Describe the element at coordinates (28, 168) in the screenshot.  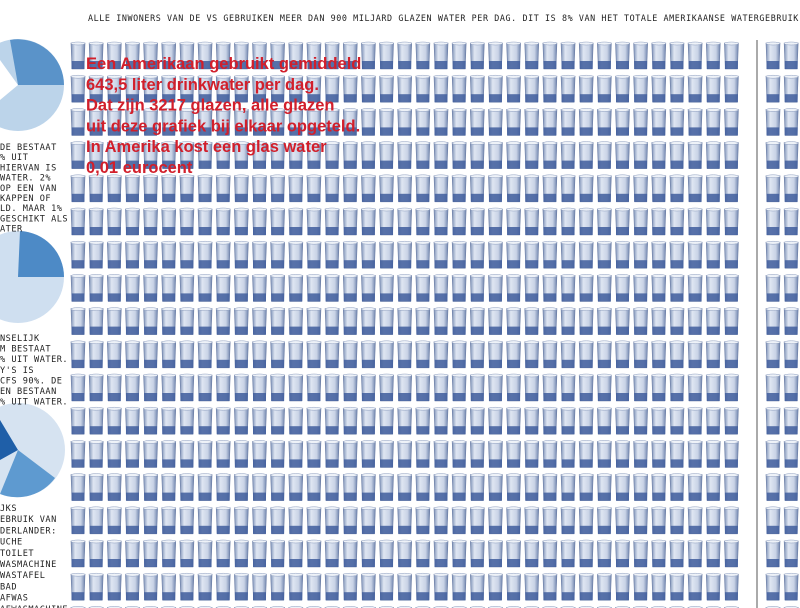
I see `sidebar-line: HIERVAN IS` at that location.